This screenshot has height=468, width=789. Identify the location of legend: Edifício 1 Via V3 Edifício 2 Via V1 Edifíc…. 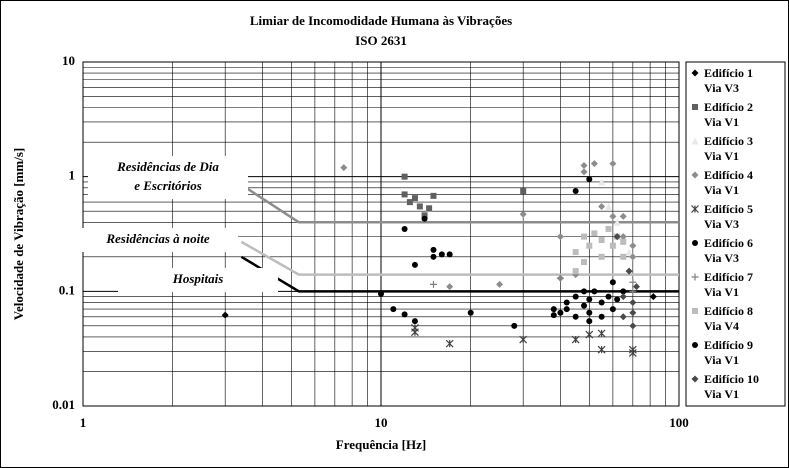
(735, 236).